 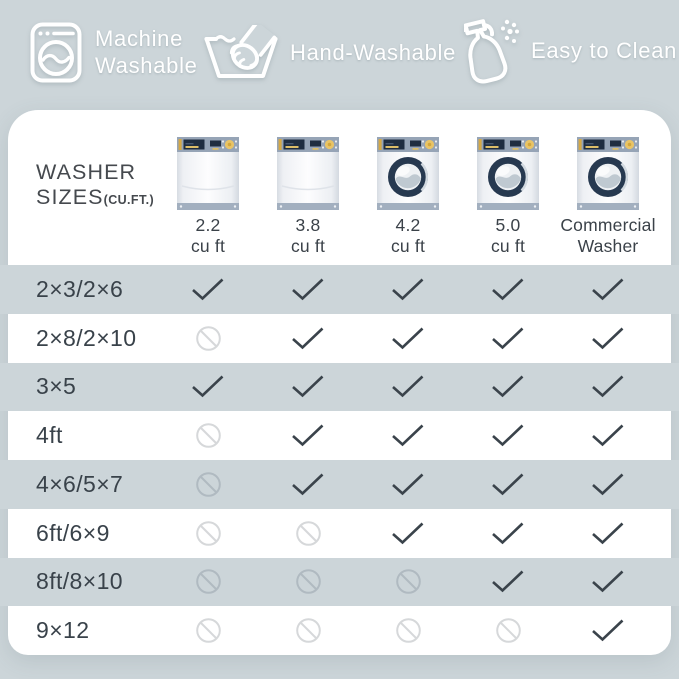 I want to click on row-label: 3×5, so click(x=56, y=386).